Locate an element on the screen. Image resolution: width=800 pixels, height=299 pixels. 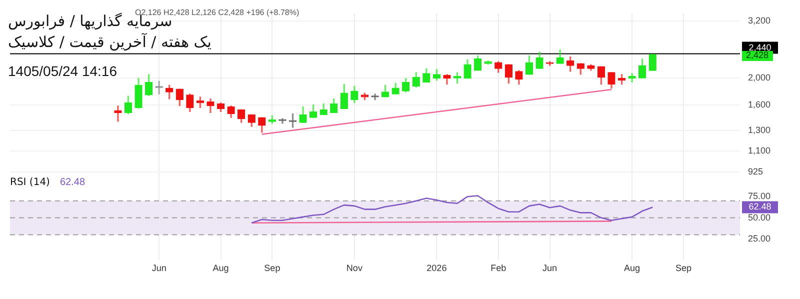
x-tick-label: Nov is located at coordinates (354, 268).